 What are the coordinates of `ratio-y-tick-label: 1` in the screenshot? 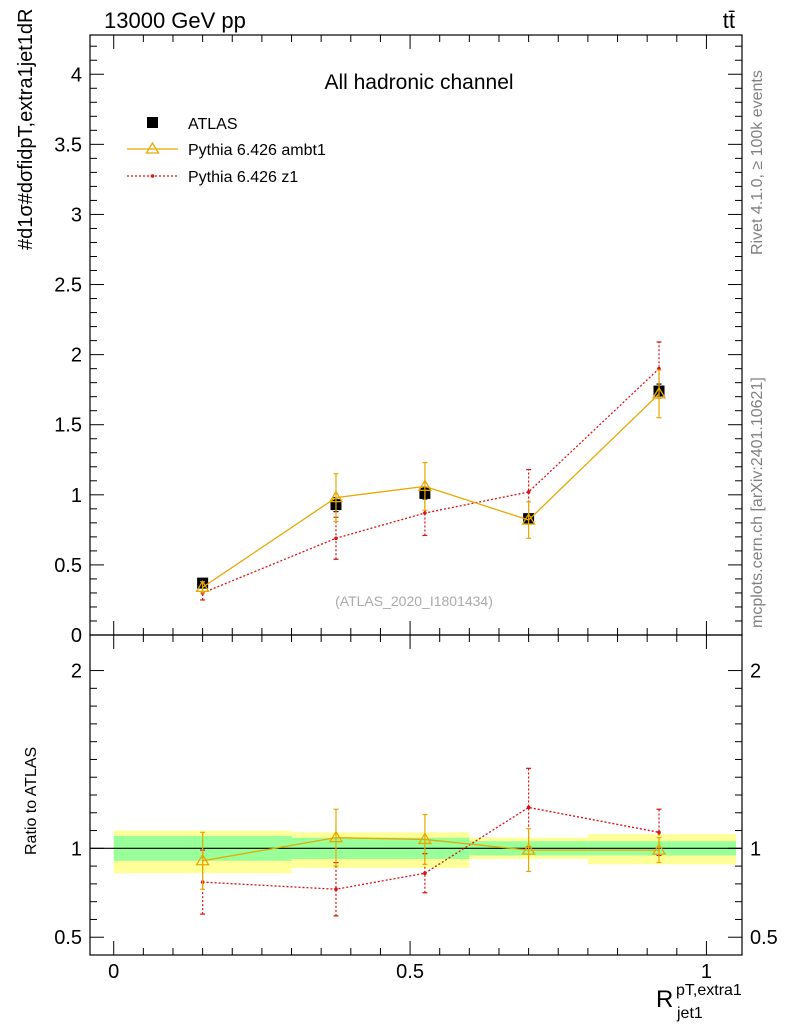 It's located at (76, 849).